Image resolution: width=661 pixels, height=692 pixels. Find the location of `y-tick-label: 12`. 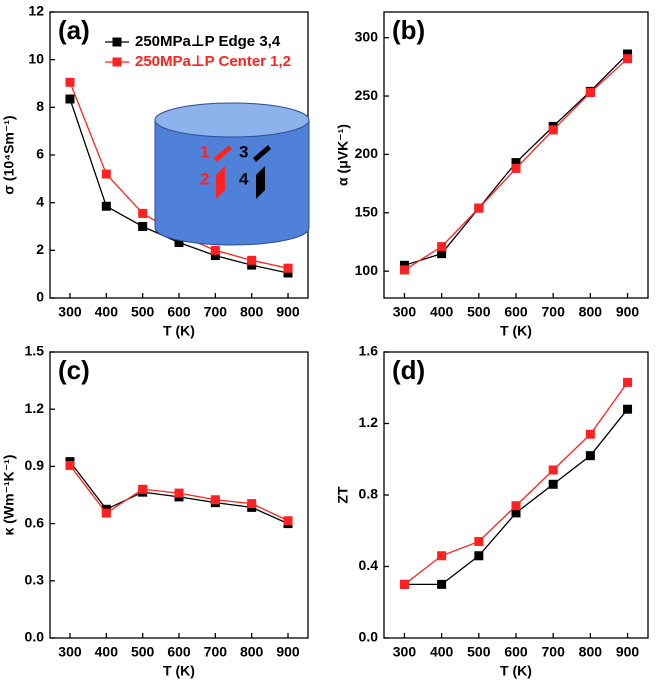

y-tick-label: 12 is located at coordinates (36, 11).